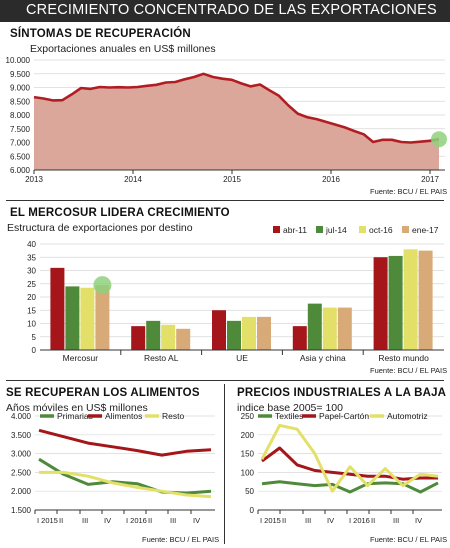  What do you see at coordinates (123, 49) in the screenshot?
I see `section1-ylabel: Exportaciones anuales en US$ millones` at bounding box center [123, 49].